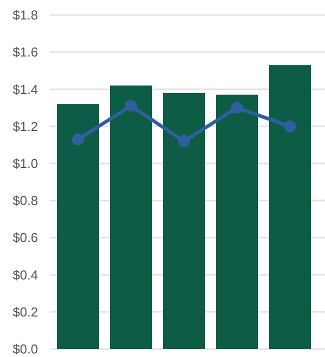  I want to click on y-tick-label: $0.8, so click(25, 200).